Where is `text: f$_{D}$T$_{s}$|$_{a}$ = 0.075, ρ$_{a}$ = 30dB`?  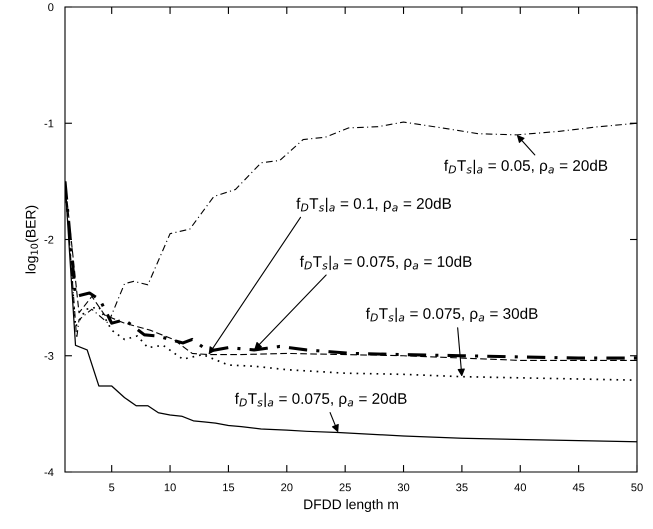
text: f$_{D}$T$_{s}$|$_{a}$ = 0.075, ρ$_{a}$ = 30dB is located at coordinates (452, 315).